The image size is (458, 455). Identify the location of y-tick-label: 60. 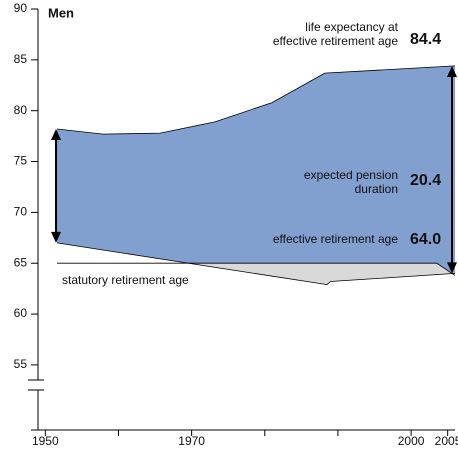
(21, 313).